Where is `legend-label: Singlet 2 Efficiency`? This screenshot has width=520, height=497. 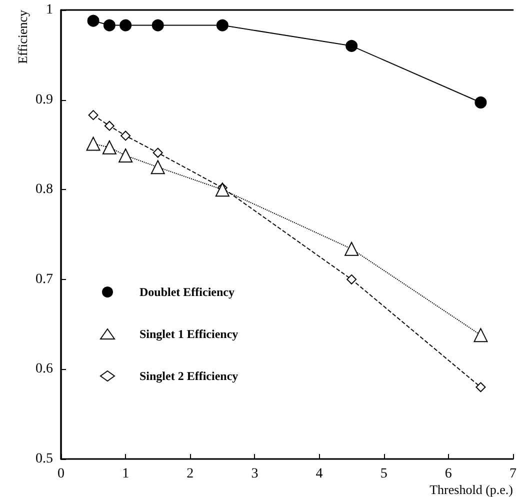
legend-label: Singlet 2 Efficiency is located at coordinates (189, 376).